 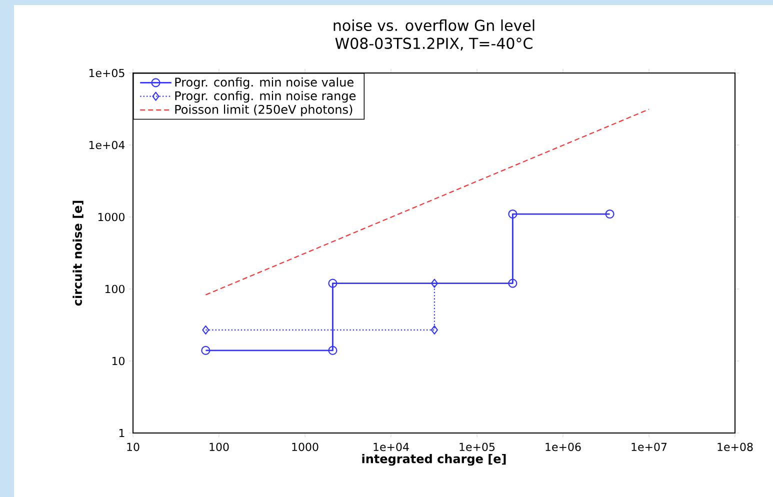 What do you see at coordinates (118, 361) in the screenshot?
I see `y-tick-label: 10` at bounding box center [118, 361].